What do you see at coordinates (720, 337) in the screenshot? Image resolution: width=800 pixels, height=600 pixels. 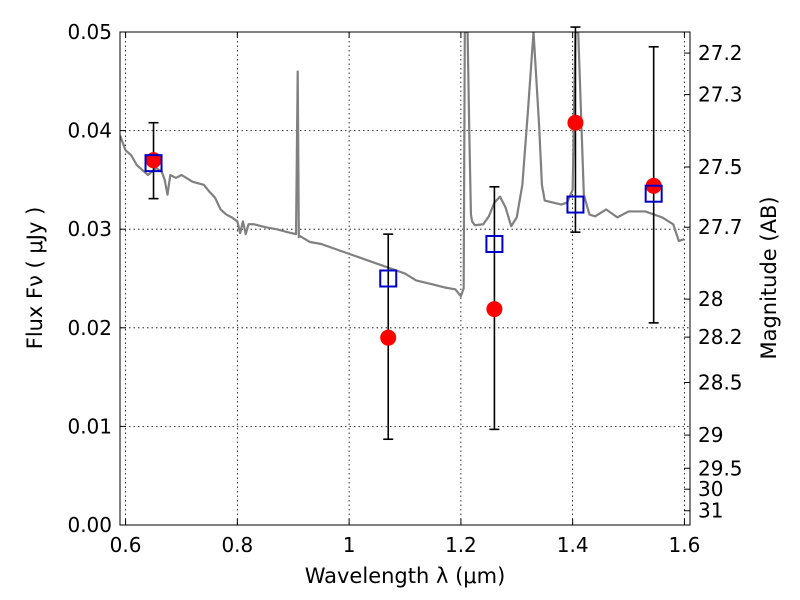 I see `mag-tick-label: 28.2` at bounding box center [720, 337].